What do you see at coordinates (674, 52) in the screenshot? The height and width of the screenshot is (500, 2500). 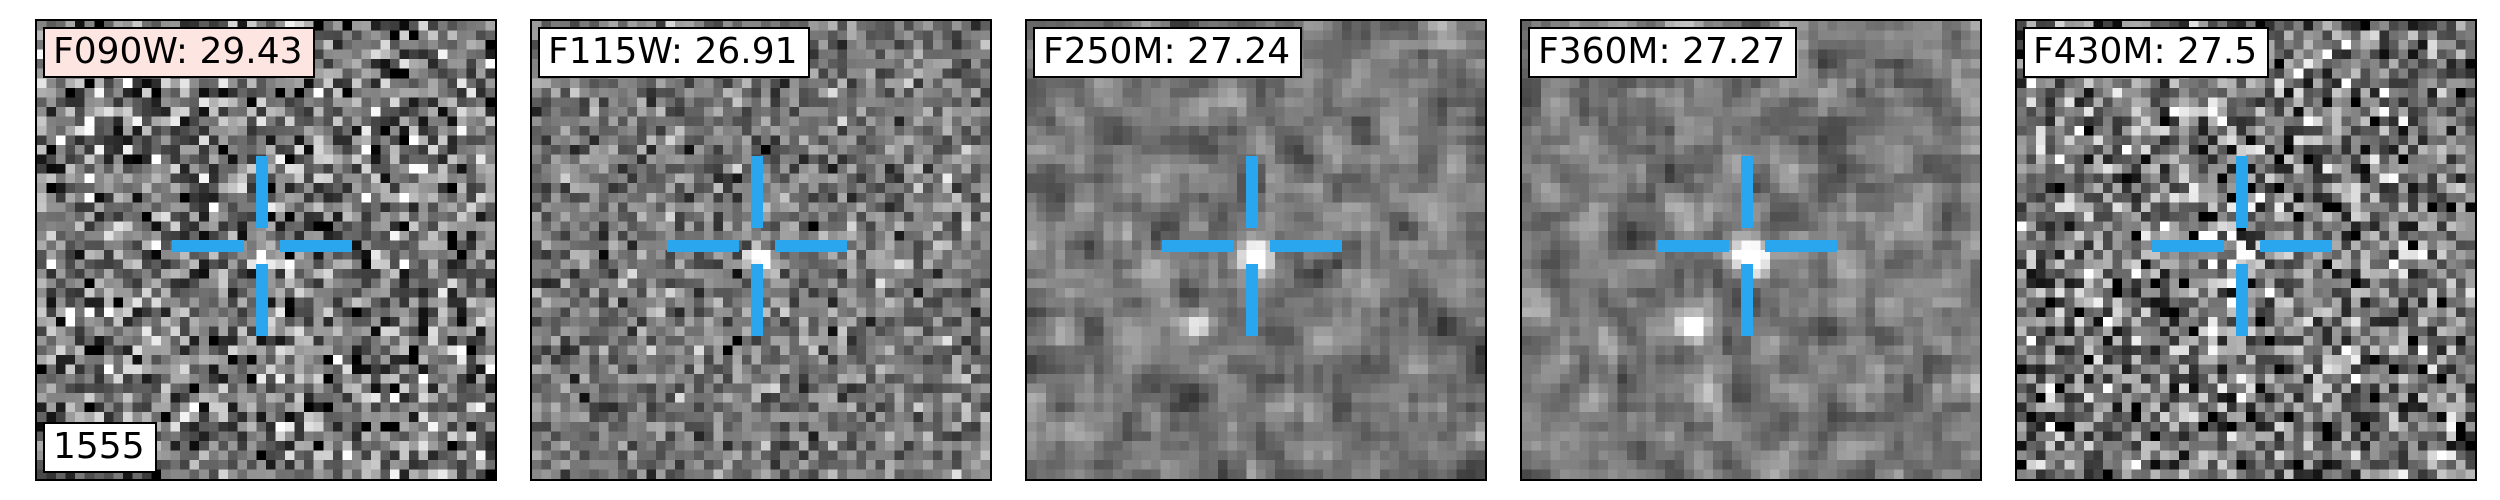 I see `filter-magnitude-label: F115W: 26.91` at bounding box center [674, 52].